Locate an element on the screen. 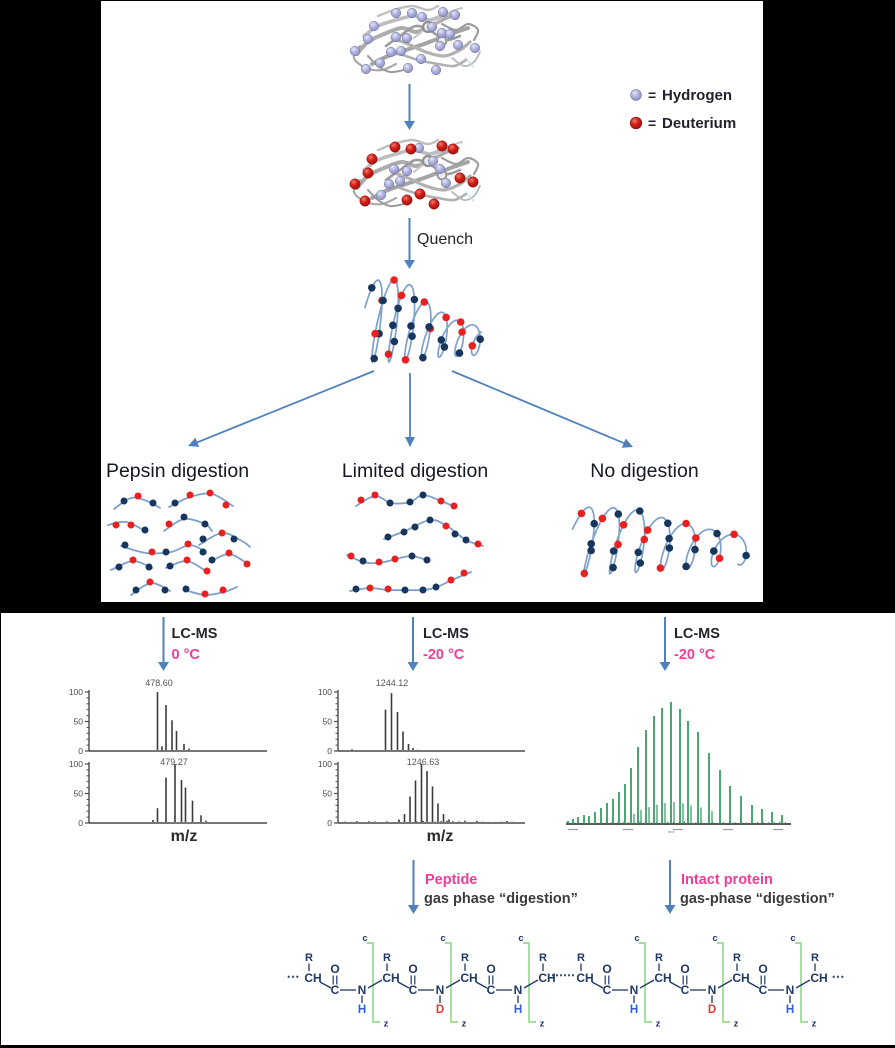 This screenshot has height=1048, width=895. svg-text: 1244.12 is located at coordinates (392, 683).